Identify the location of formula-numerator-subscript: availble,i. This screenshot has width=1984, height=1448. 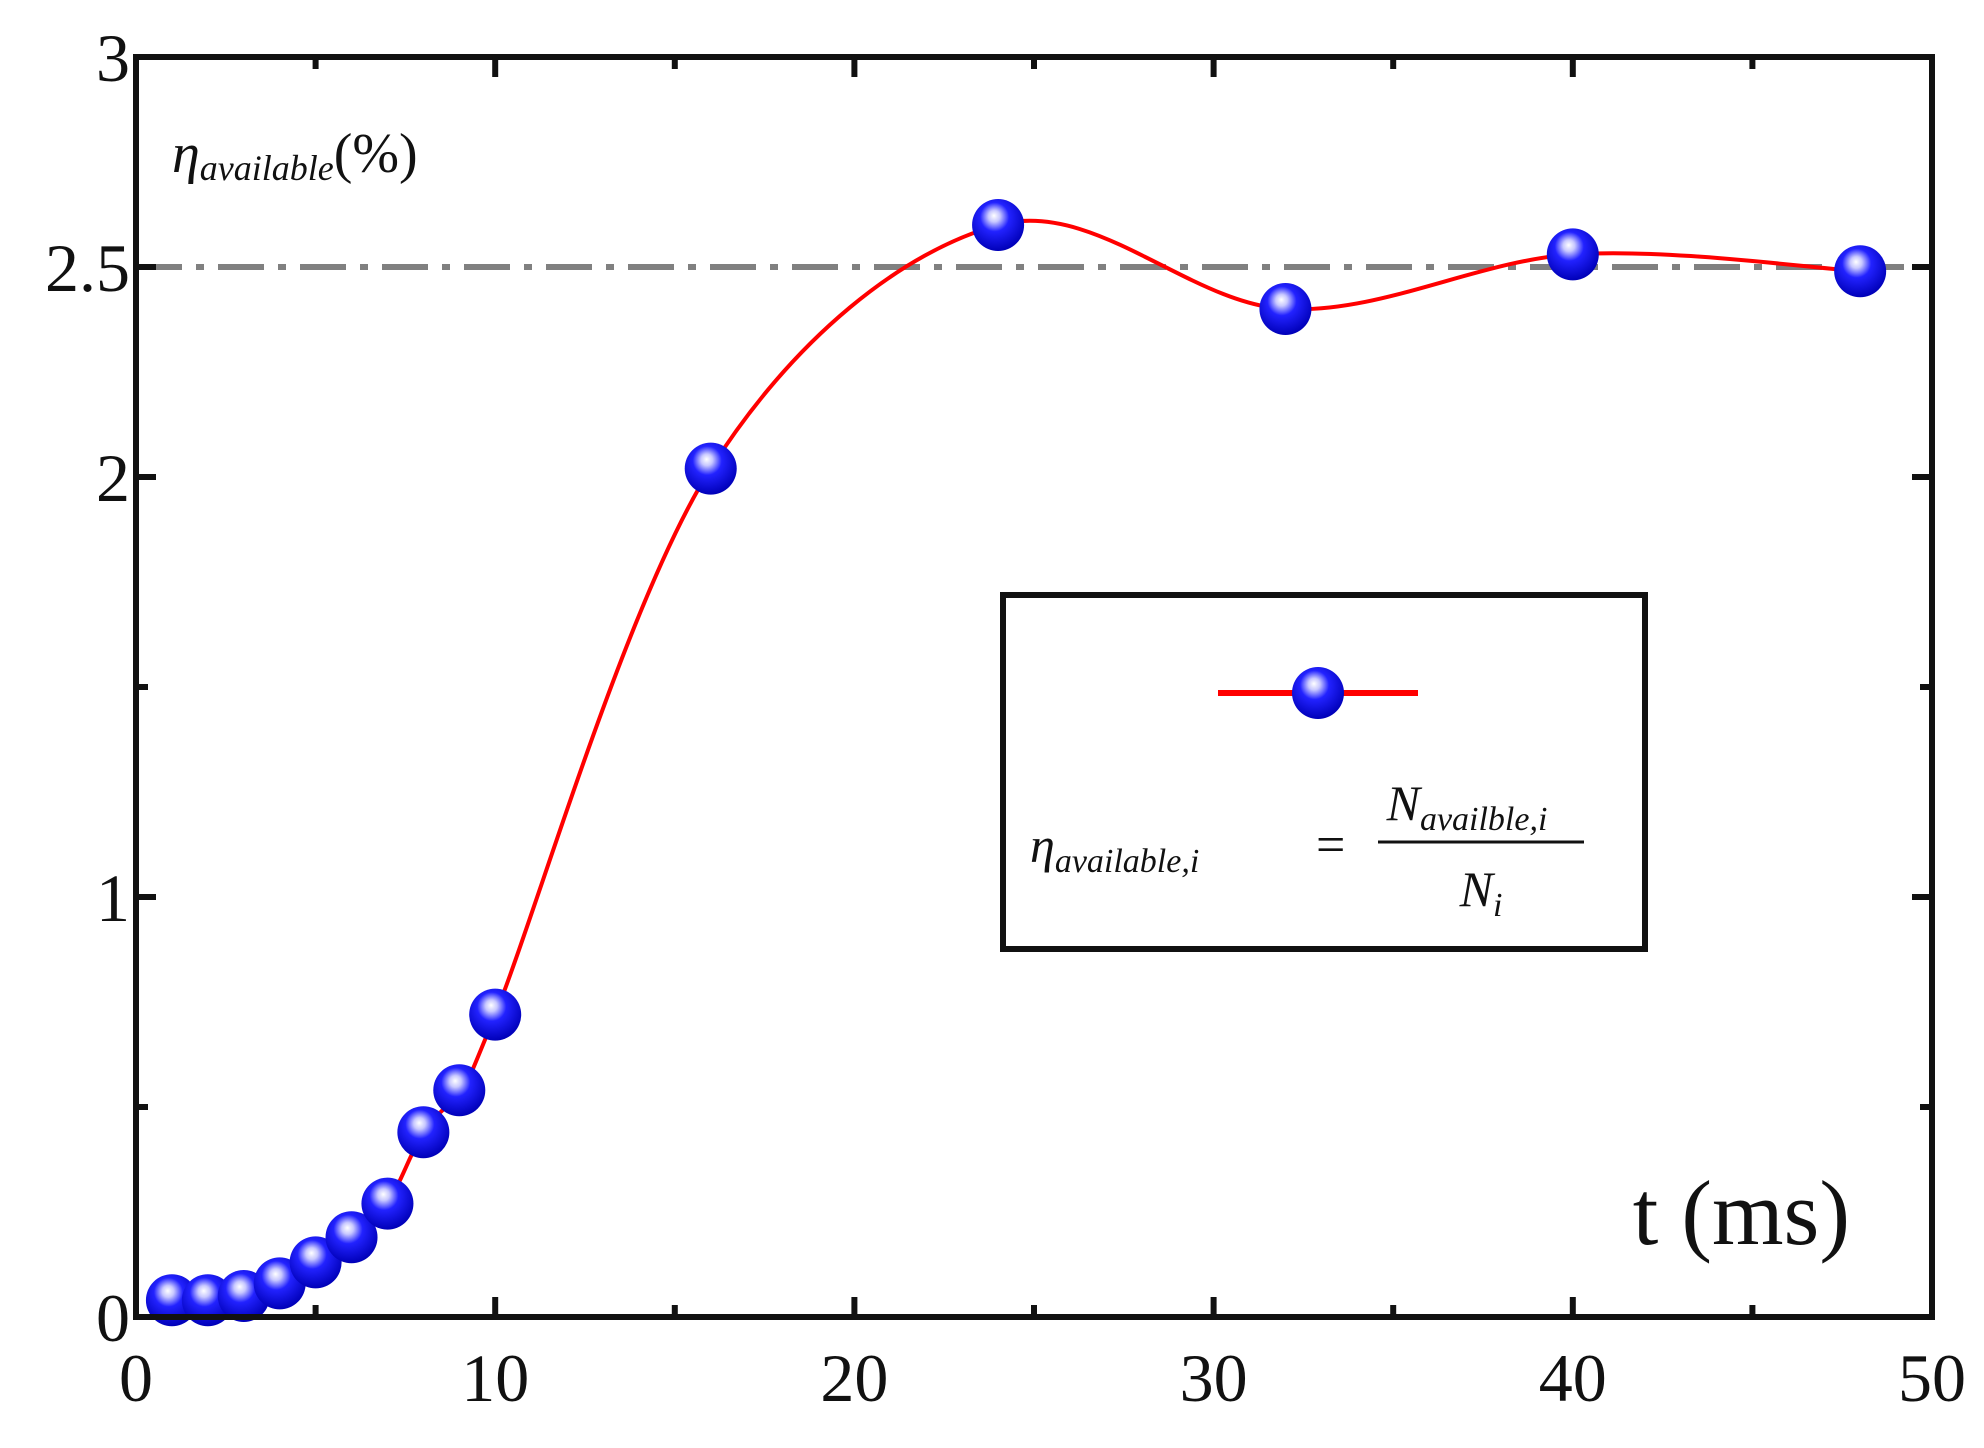
(1483, 819).